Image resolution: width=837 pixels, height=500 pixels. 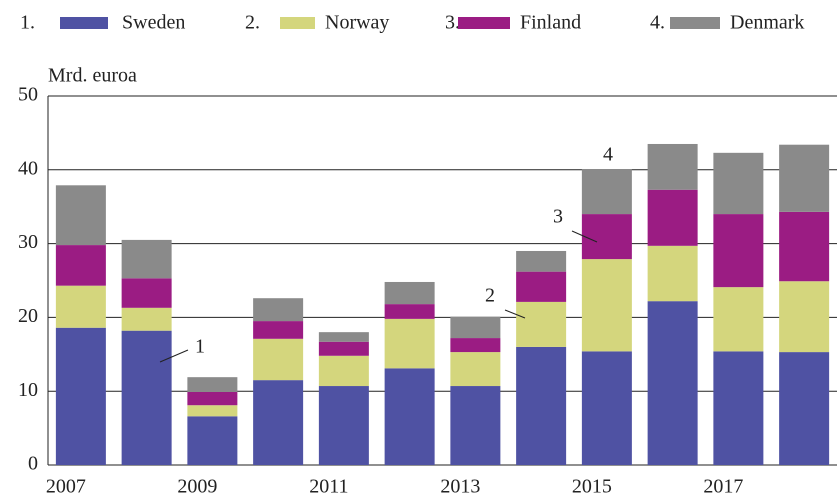 What do you see at coordinates (28, 95) in the screenshot?
I see `y-tick-label: 50` at bounding box center [28, 95].